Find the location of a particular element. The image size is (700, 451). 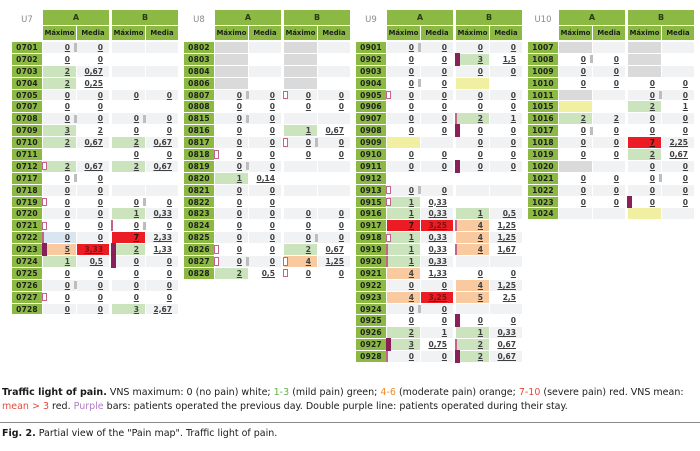

cell-0726-maximo-b: 0 is located at coordinates (128, 285).